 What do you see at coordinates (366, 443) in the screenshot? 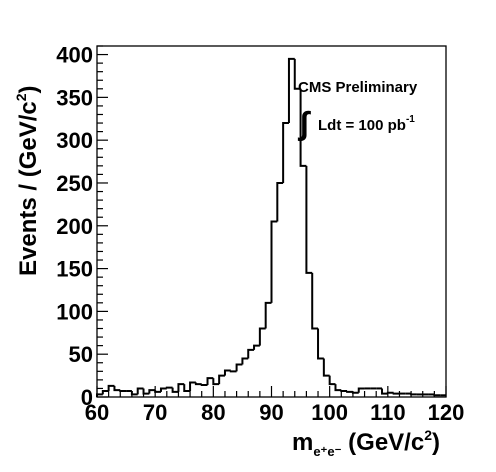
I see `x-axis-title: me⁺e⁻ (GeV/c2)` at bounding box center [366, 443].